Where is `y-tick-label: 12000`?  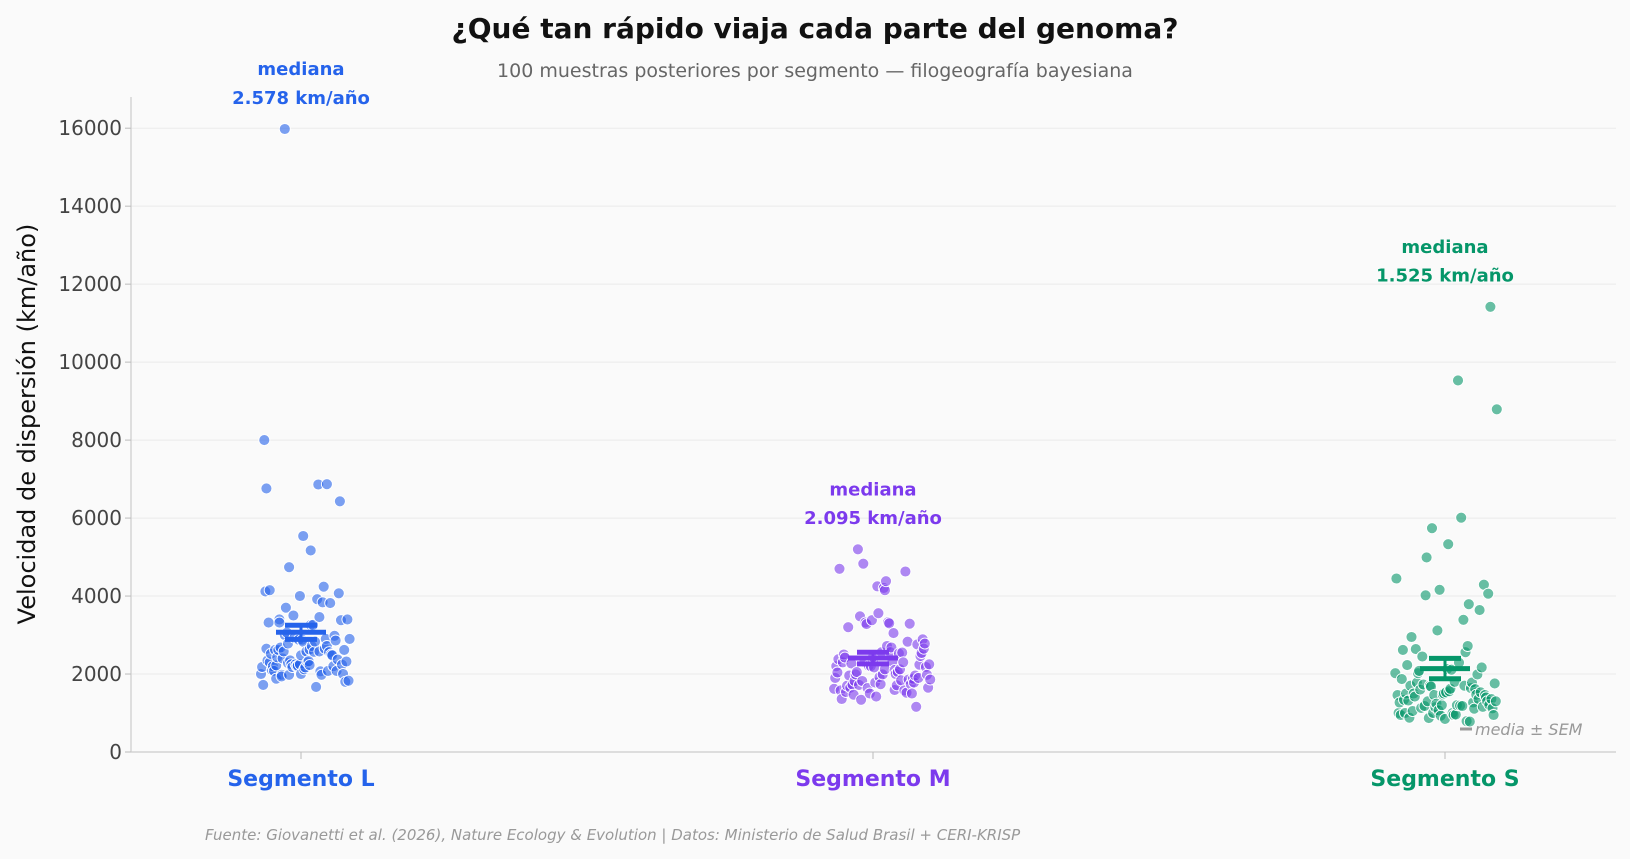 y-tick-label: 12000 is located at coordinates (90, 284).